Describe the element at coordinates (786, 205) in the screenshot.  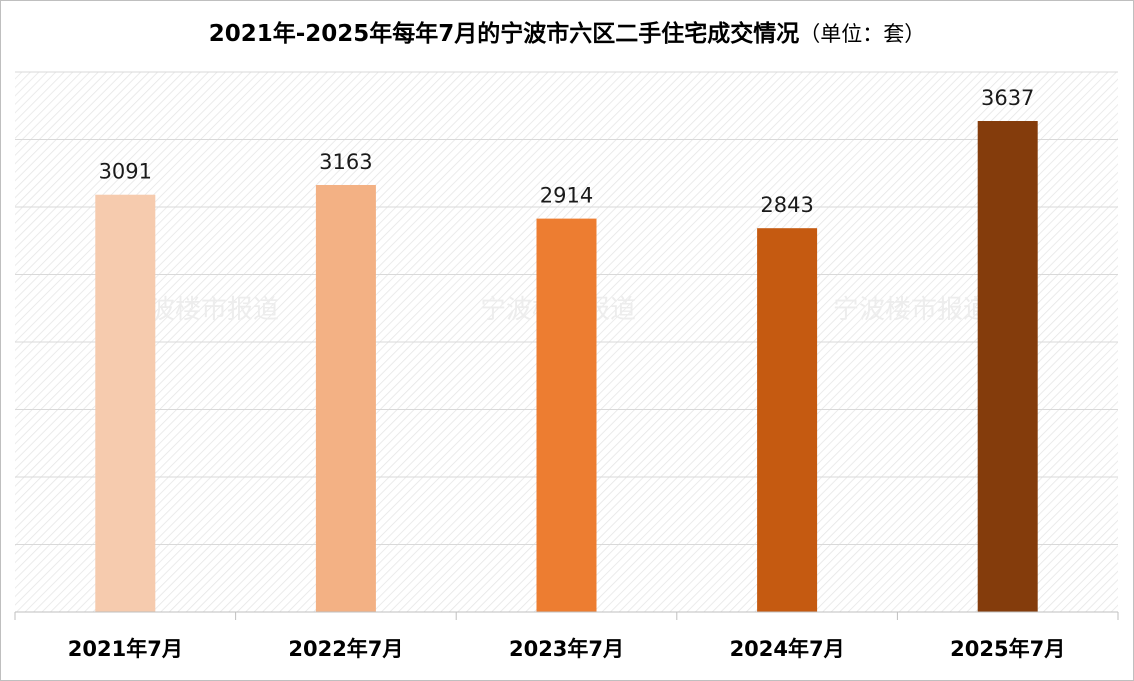
I see `data-label: 2843` at that location.